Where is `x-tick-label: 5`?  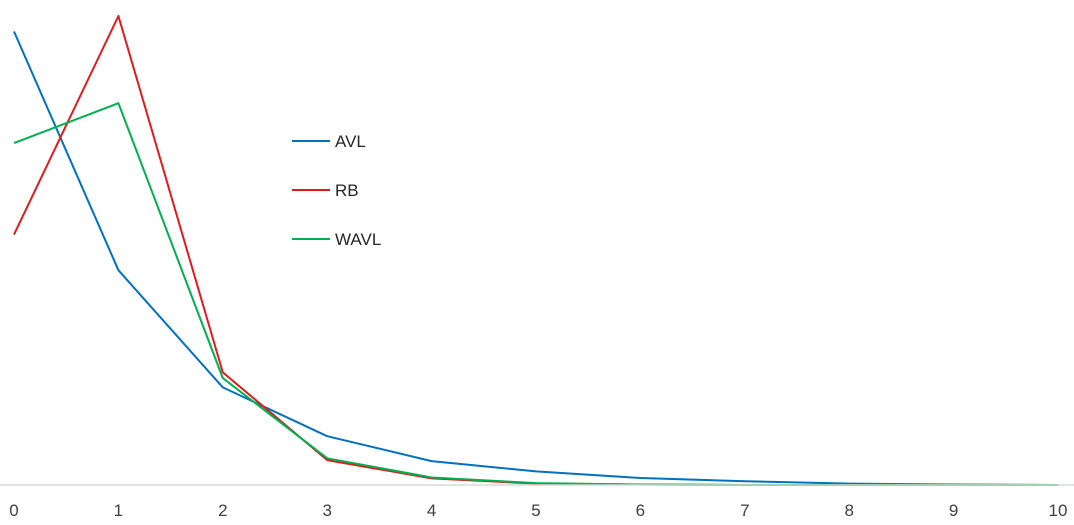
x-tick-label: 5 is located at coordinates (535, 510).